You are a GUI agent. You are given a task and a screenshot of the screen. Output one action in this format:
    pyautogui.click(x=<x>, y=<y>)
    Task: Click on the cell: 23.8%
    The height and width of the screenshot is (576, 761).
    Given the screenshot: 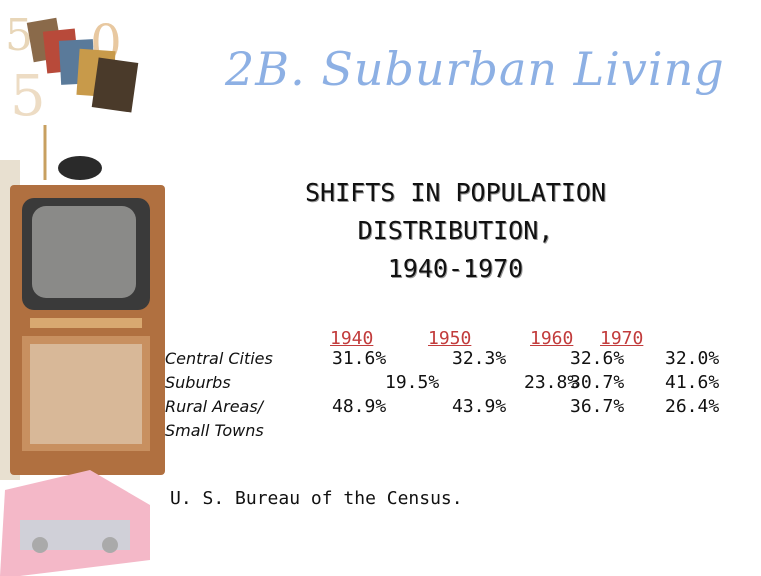 What is the action you would take?
    pyautogui.click(x=551, y=382)
    